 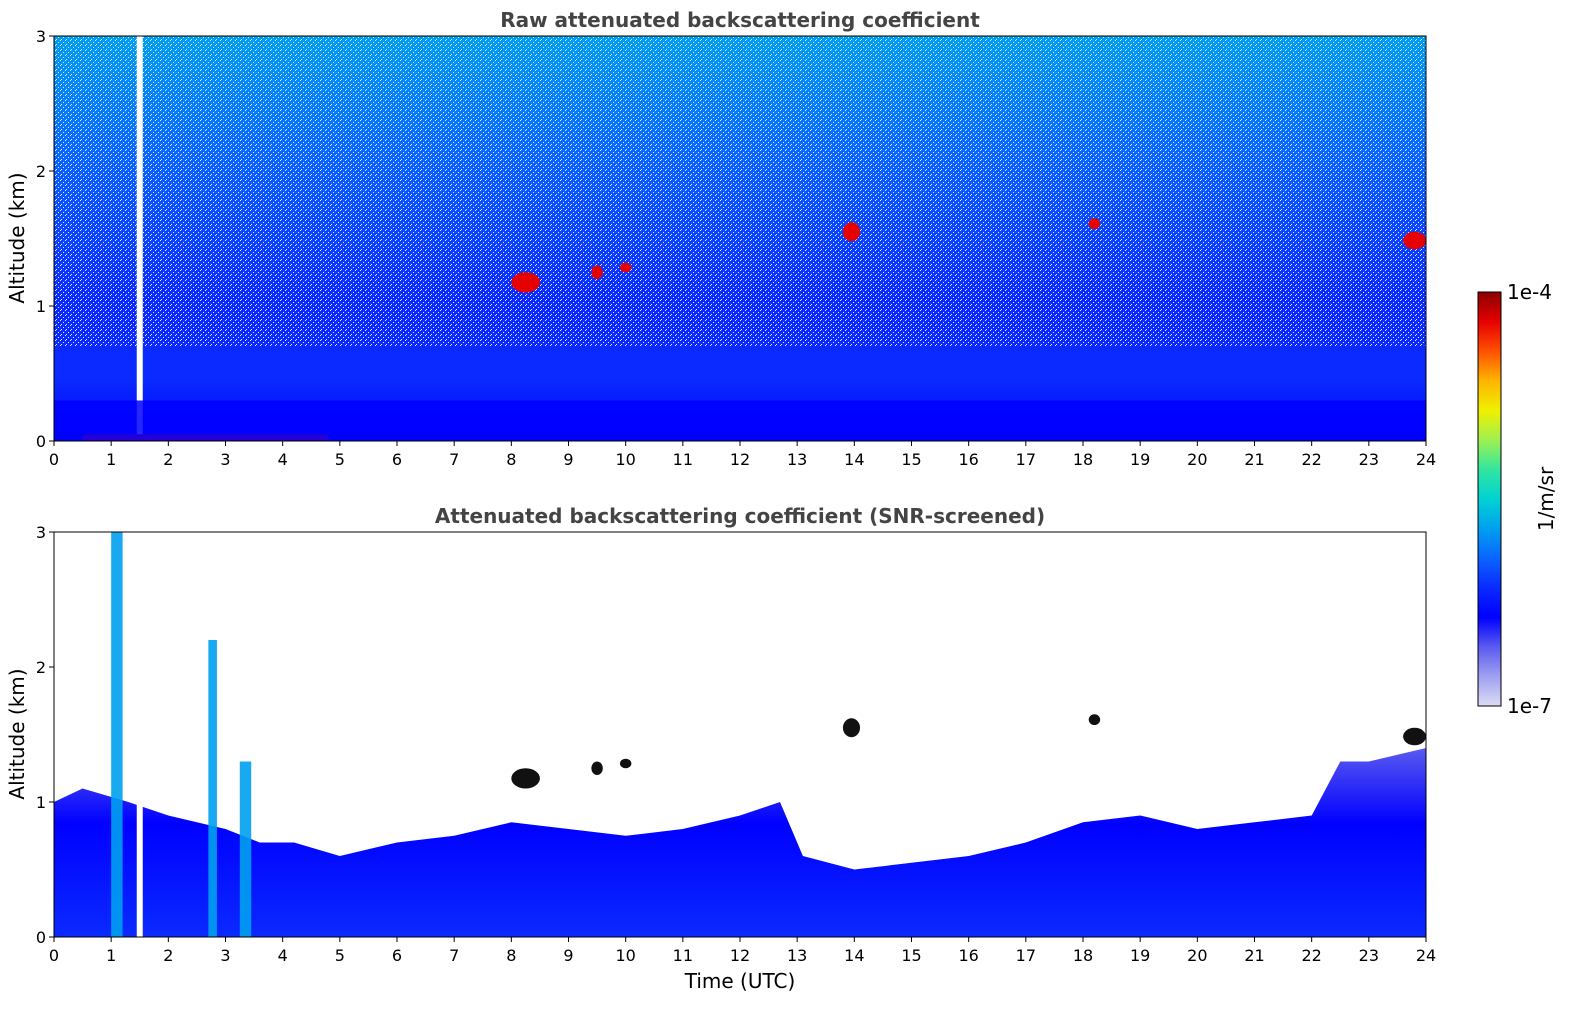 What do you see at coordinates (1529, 706) in the screenshot?
I see `colorbar-min-label: 1e-7` at bounding box center [1529, 706].